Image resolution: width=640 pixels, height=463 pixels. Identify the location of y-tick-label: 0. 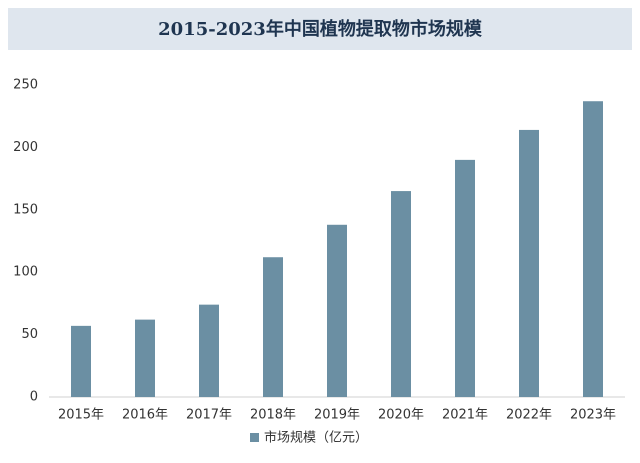
(34, 397).